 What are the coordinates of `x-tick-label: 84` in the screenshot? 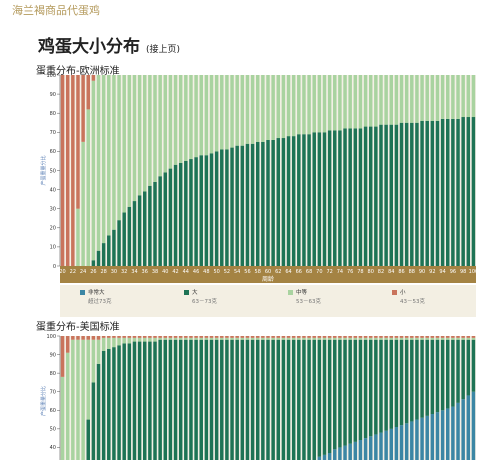 It's located at (391, 272).